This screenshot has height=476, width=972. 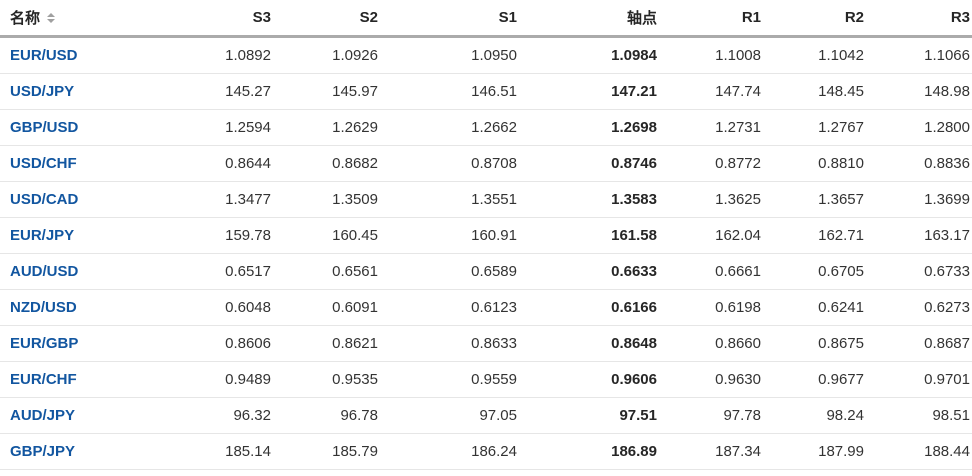 What do you see at coordinates (219, 235) in the screenshot?
I see `cell-s3: 159.78` at bounding box center [219, 235].